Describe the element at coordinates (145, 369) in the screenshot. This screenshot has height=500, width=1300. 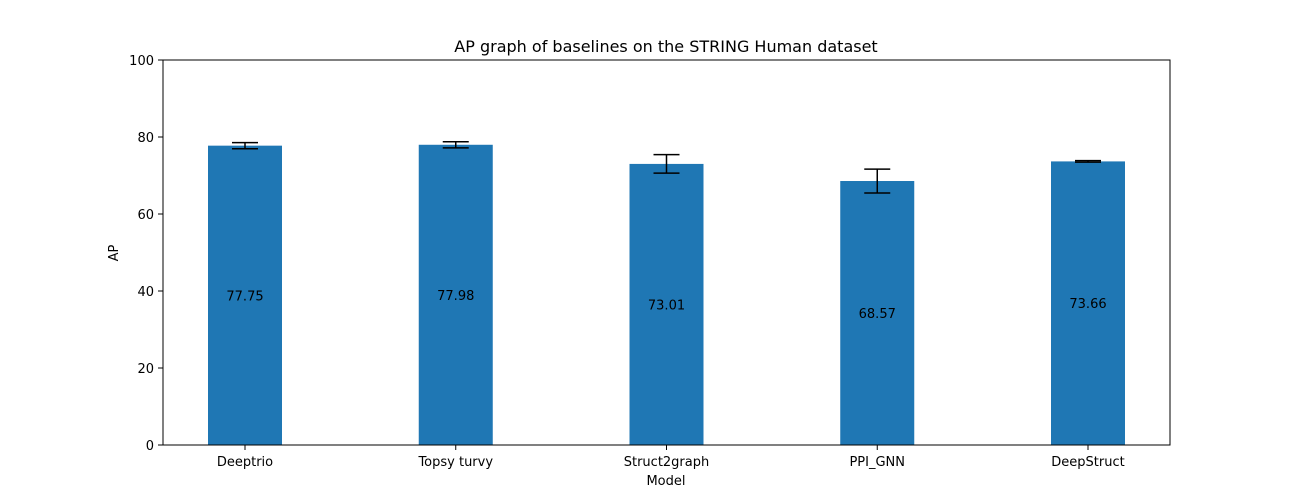
I see `y-tick-label: 20` at that location.